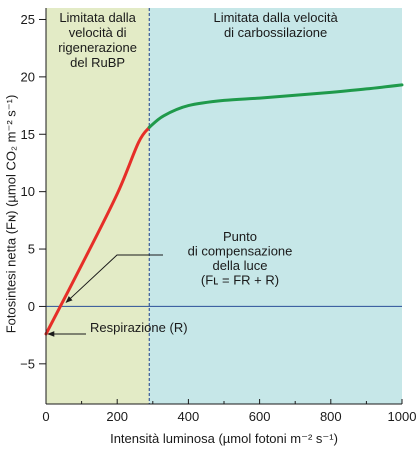 The height and width of the screenshot is (450, 418). What do you see at coordinates (28, 76) in the screenshot?
I see `y-tick-label: 20` at bounding box center [28, 76].